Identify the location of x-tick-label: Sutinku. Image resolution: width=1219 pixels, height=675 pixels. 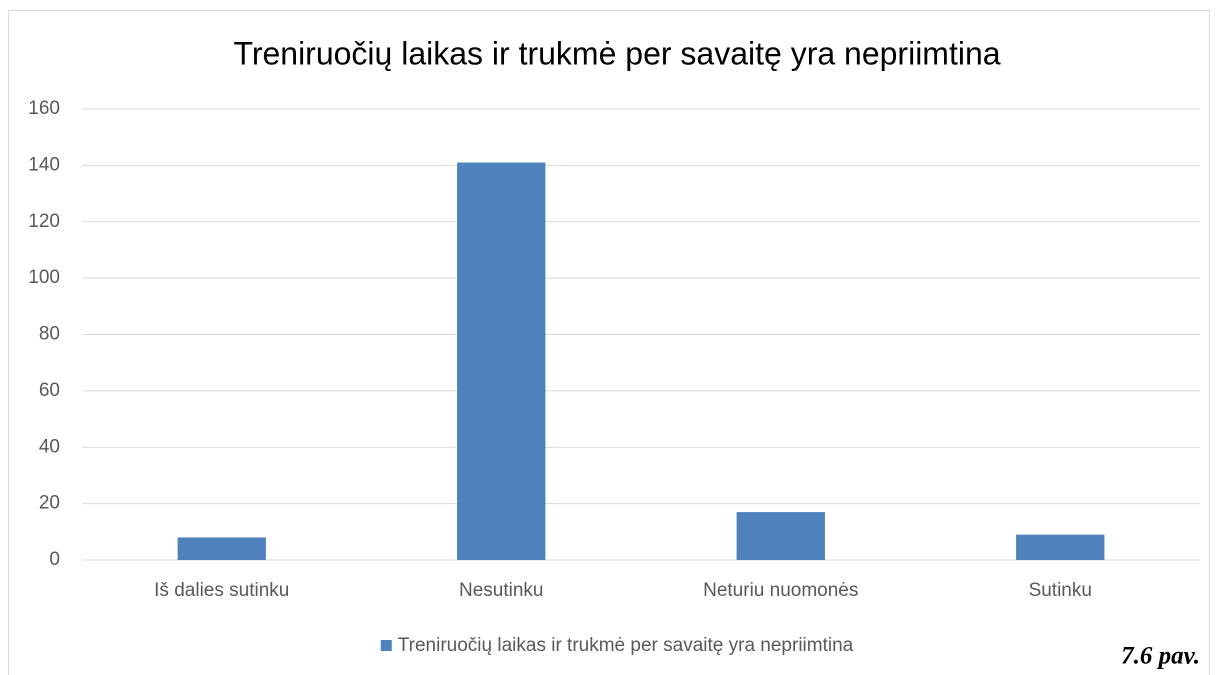
(1060, 590).